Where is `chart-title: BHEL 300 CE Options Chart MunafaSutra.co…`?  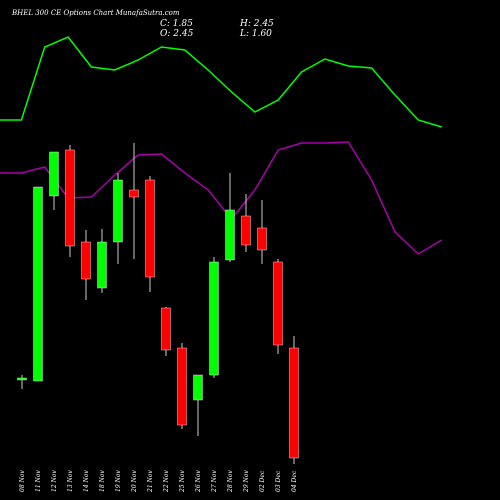
chart-title: BHEL 300 CE Options Chart MunafaSutra.co… is located at coordinates (96, 13).